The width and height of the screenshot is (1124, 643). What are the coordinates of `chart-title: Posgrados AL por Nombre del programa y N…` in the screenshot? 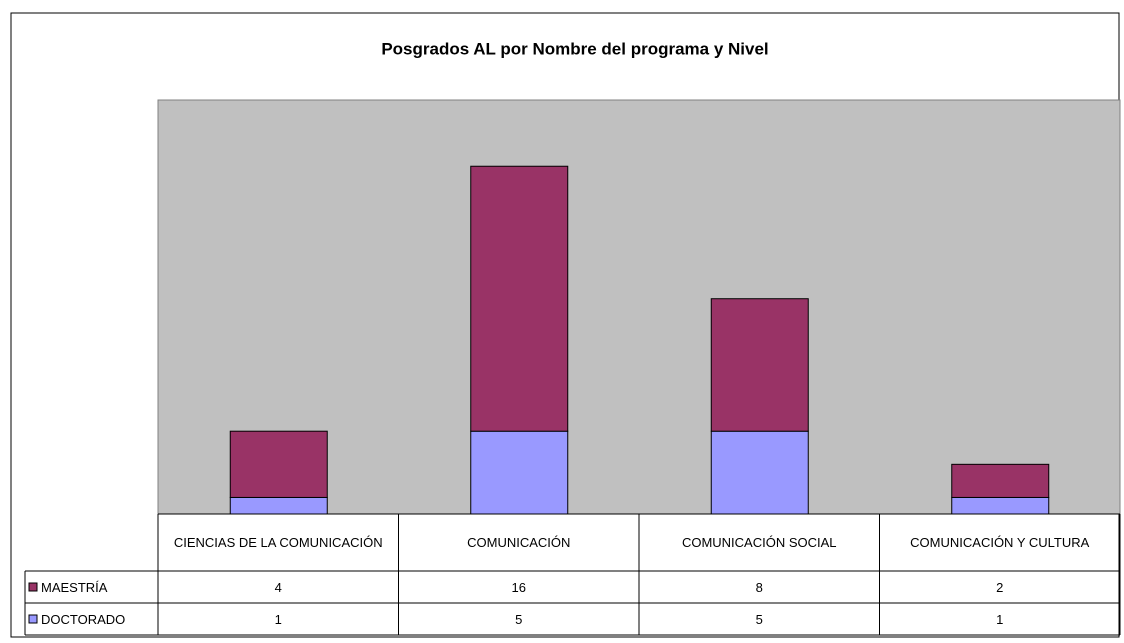 It's located at (574, 48).